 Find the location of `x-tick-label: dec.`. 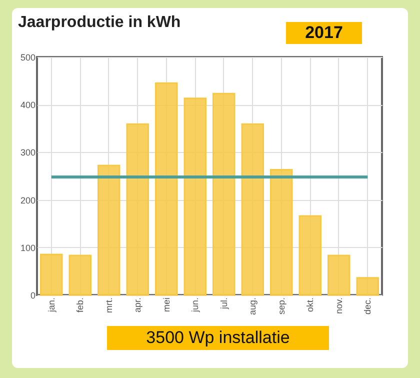

x-tick-label: dec. is located at coordinates (367, 306).